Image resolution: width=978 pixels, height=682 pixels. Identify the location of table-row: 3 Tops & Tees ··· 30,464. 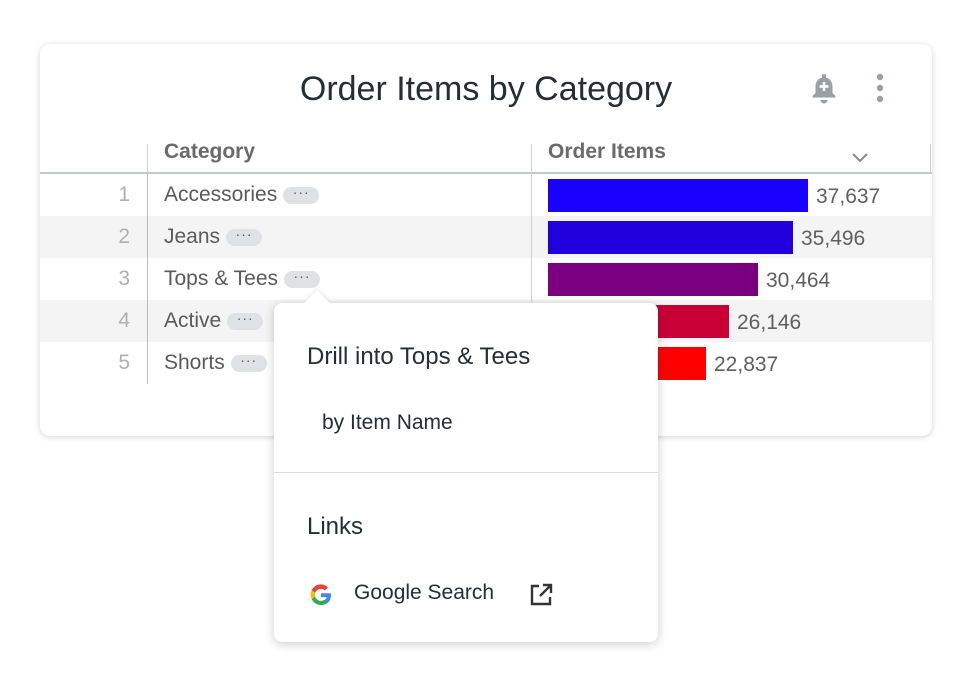
(486, 279).